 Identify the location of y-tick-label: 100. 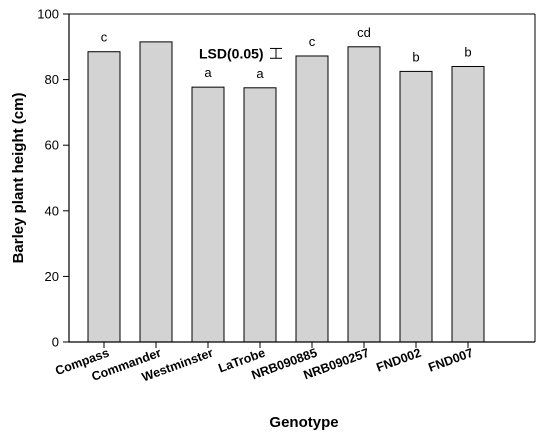
(48, 14).